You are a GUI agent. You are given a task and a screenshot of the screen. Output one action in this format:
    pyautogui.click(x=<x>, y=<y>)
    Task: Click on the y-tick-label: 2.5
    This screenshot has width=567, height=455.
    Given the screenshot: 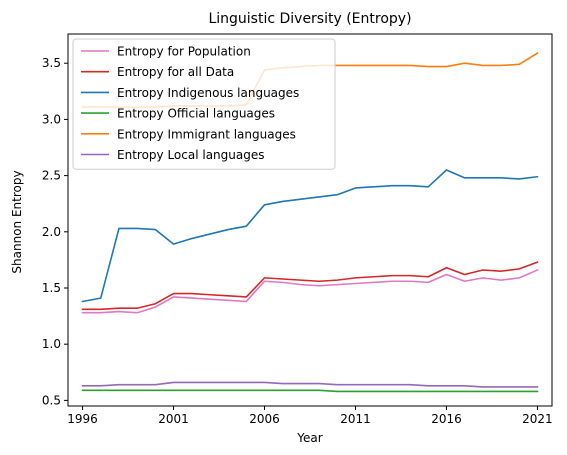 What is the action you would take?
    pyautogui.click(x=51, y=176)
    